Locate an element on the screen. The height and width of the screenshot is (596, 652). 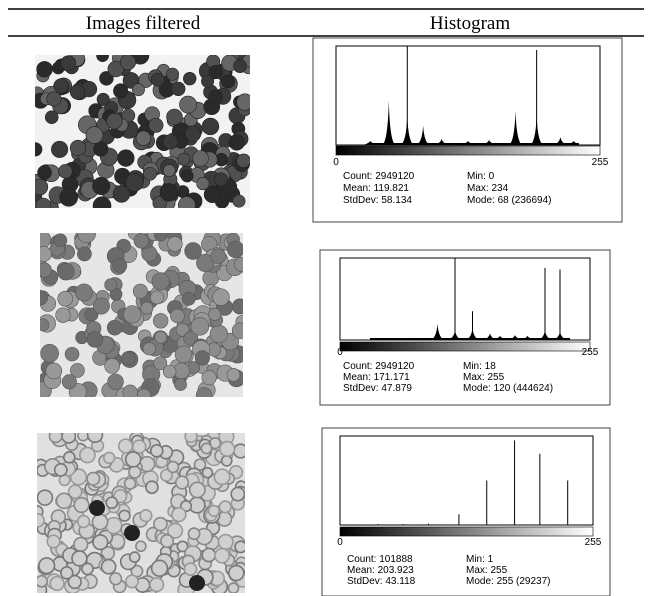
cells is located at coordinates (141, 513).